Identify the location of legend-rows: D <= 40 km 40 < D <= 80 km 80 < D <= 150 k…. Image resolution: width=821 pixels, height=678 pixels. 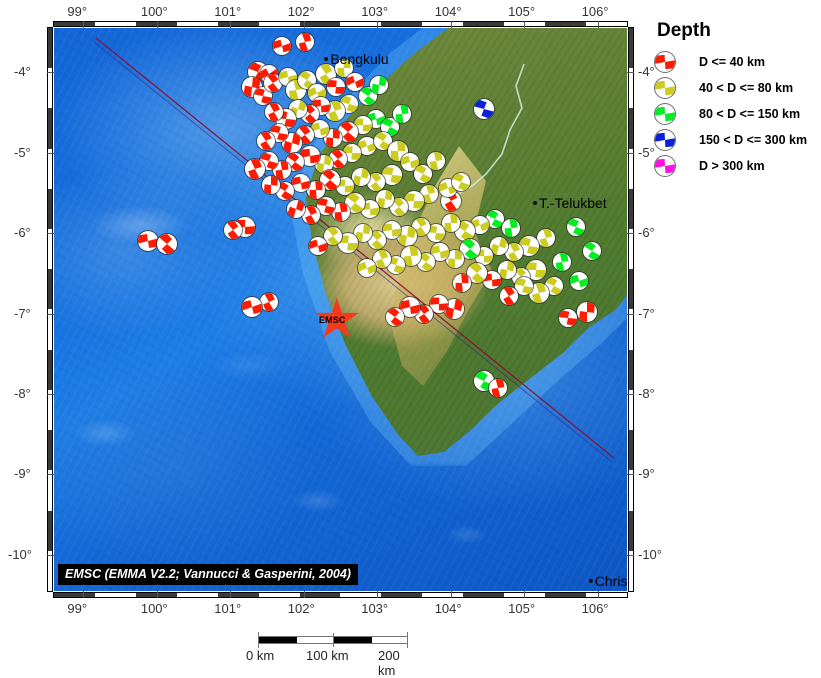
(738, 114).